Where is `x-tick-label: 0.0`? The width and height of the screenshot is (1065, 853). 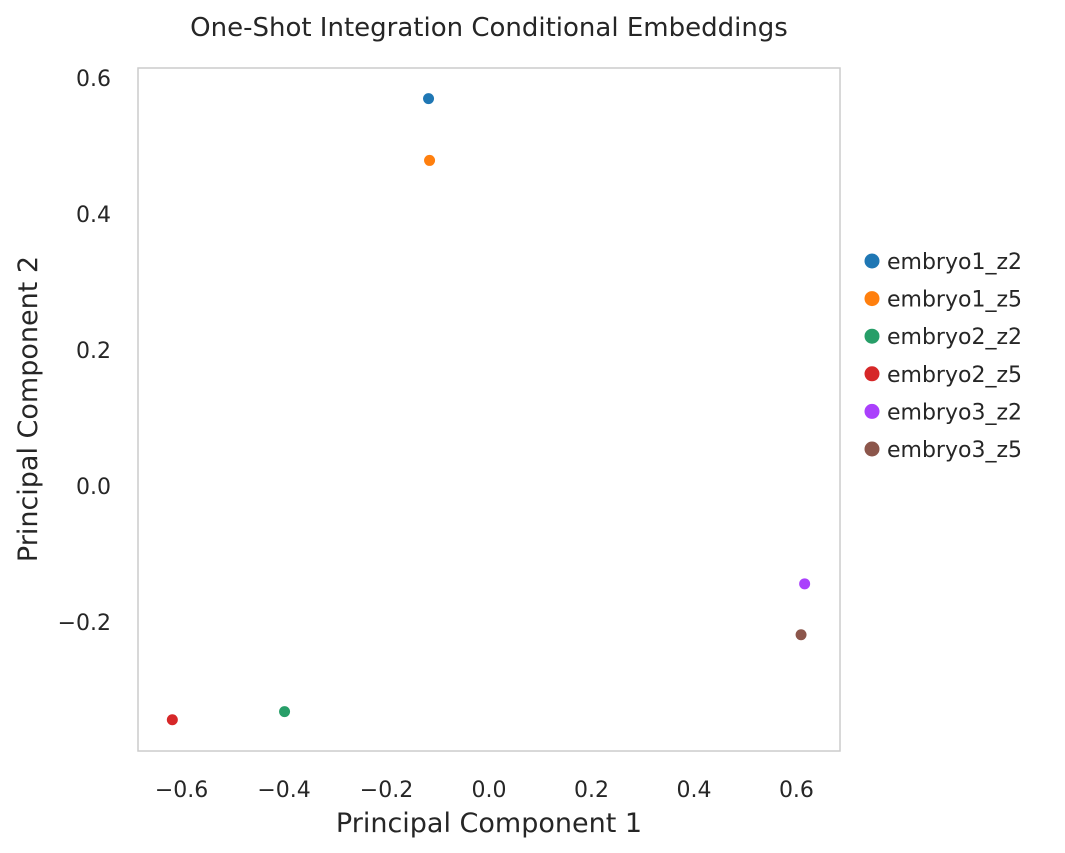
x-tick-label: 0.0 is located at coordinates (489, 790).